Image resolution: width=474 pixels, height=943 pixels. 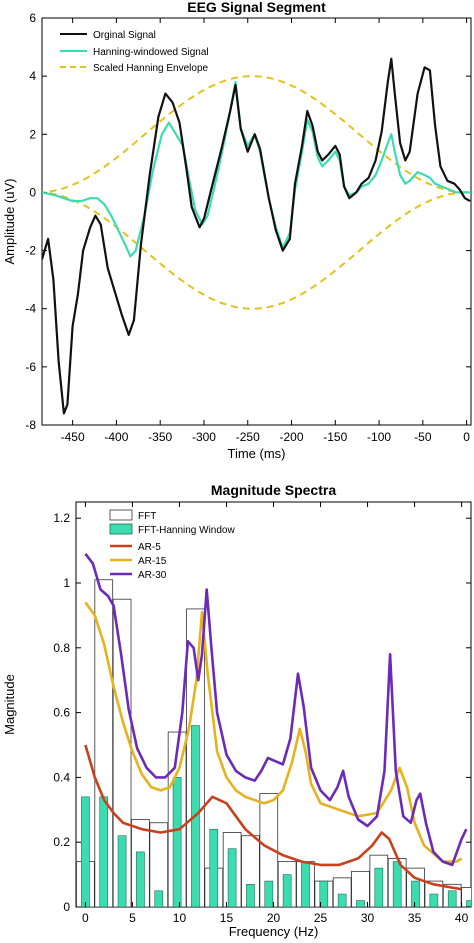 What do you see at coordinates (152, 575) in the screenshot?
I see `legend-ar30-label: AR-30` at bounding box center [152, 575].